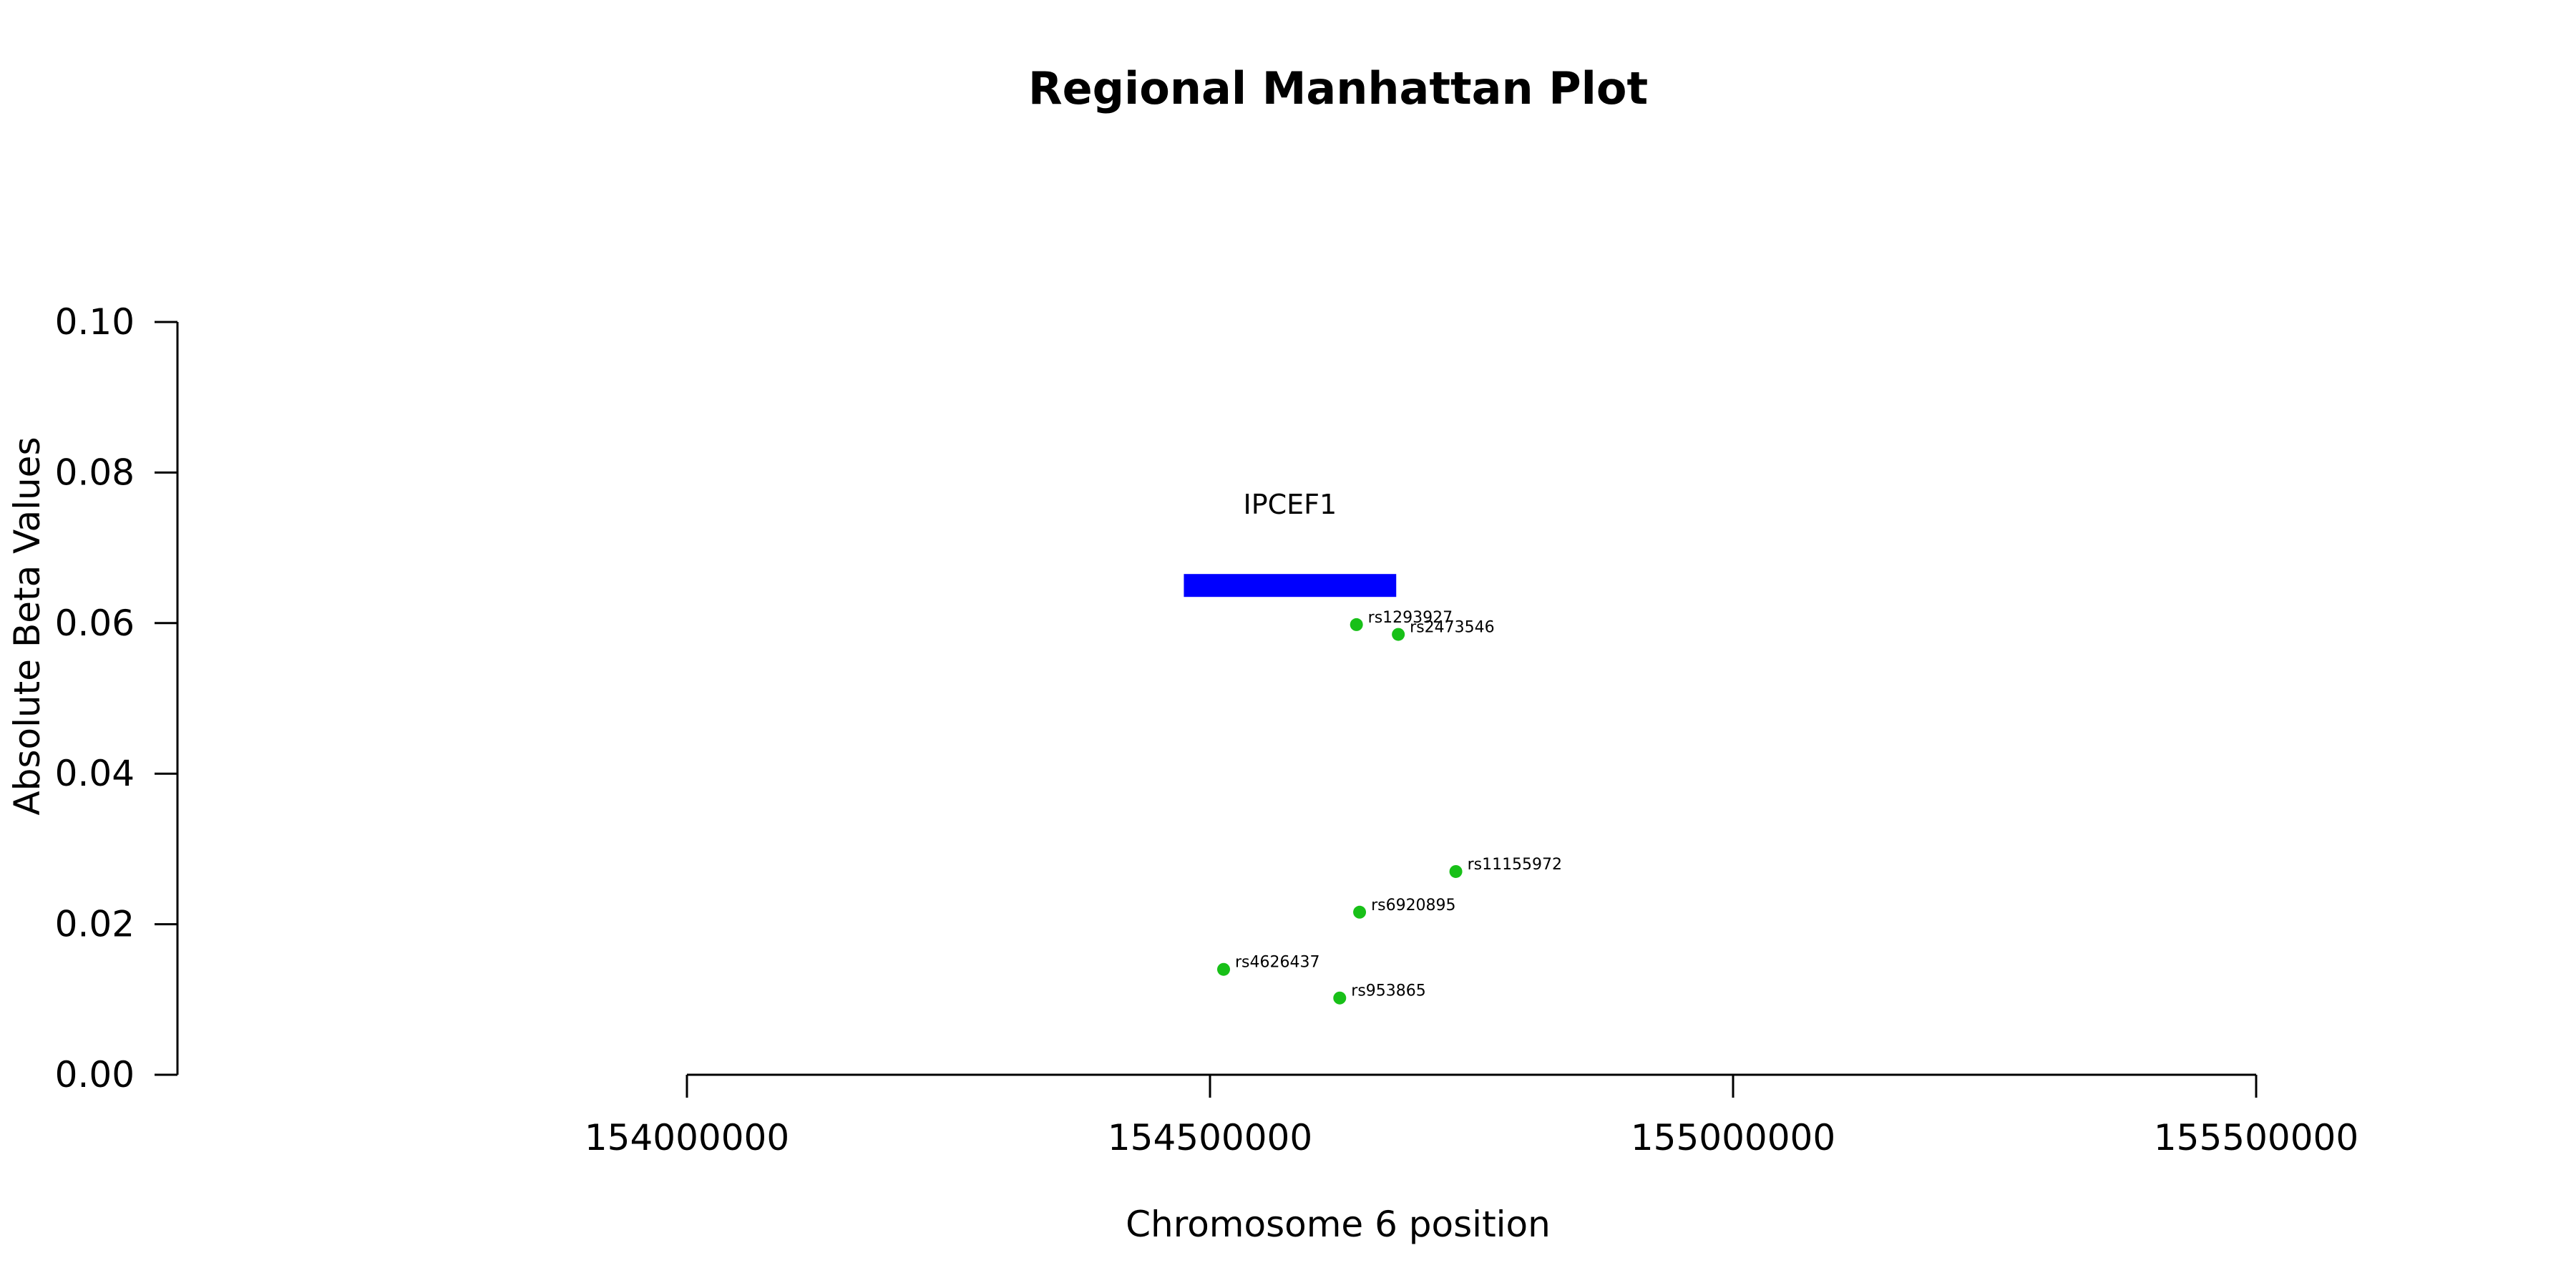 The width and height of the screenshot is (2576, 1288). What do you see at coordinates (1413, 905) in the screenshot?
I see `snp-label: rs6920895` at bounding box center [1413, 905].